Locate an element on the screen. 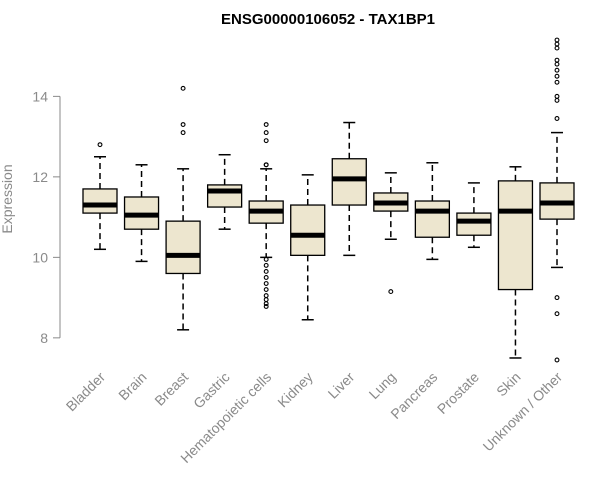 Image resolution: width=600 pixels, height=500 pixels. box-kidney is located at coordinates (308, 247).